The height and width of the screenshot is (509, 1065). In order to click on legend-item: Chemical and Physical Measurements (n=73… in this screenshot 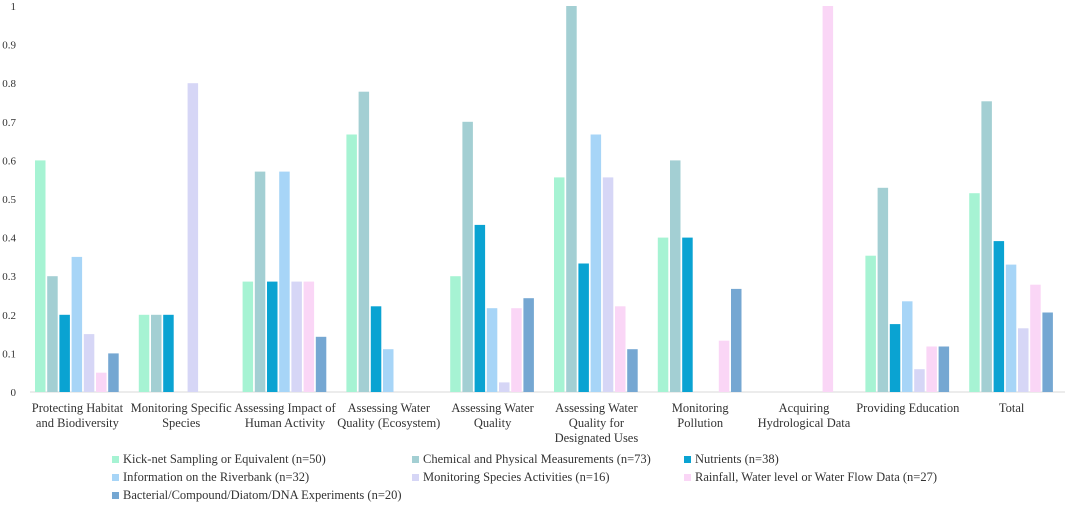, I will do `click(548, 459)`.